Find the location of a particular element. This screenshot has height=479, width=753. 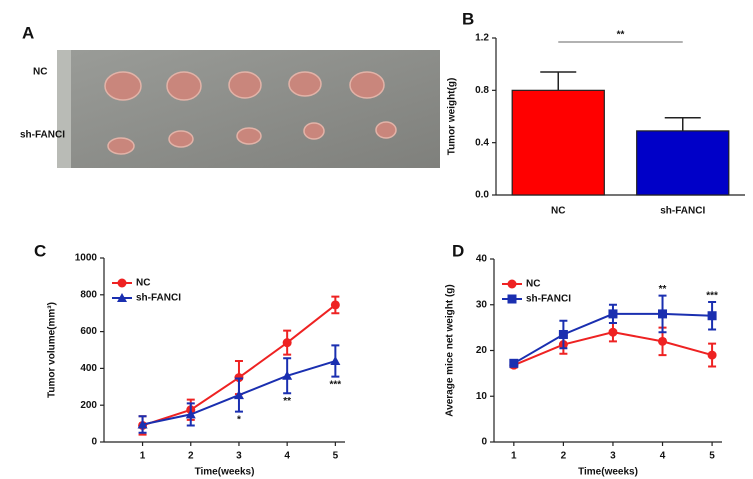

y-axis-label: Tumor weight(g) is located at coordinates (452, 117).